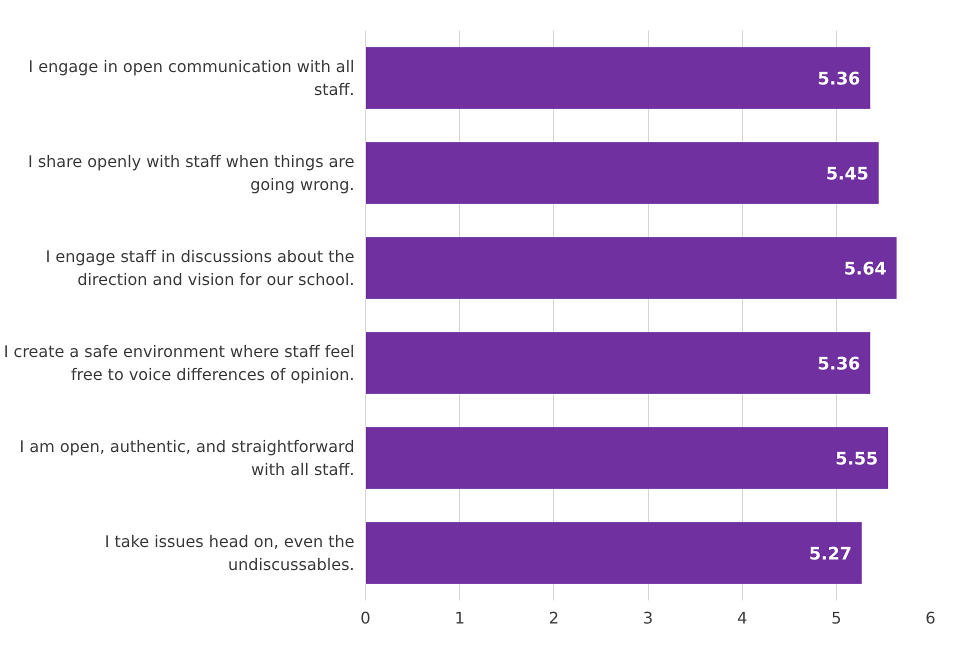 The width and height of the screenshot is (961, 649). What do you see at coordinates (459, 618) in the screenshot?
I see `x-tick-label: 1` at bounding box center [459, 618].